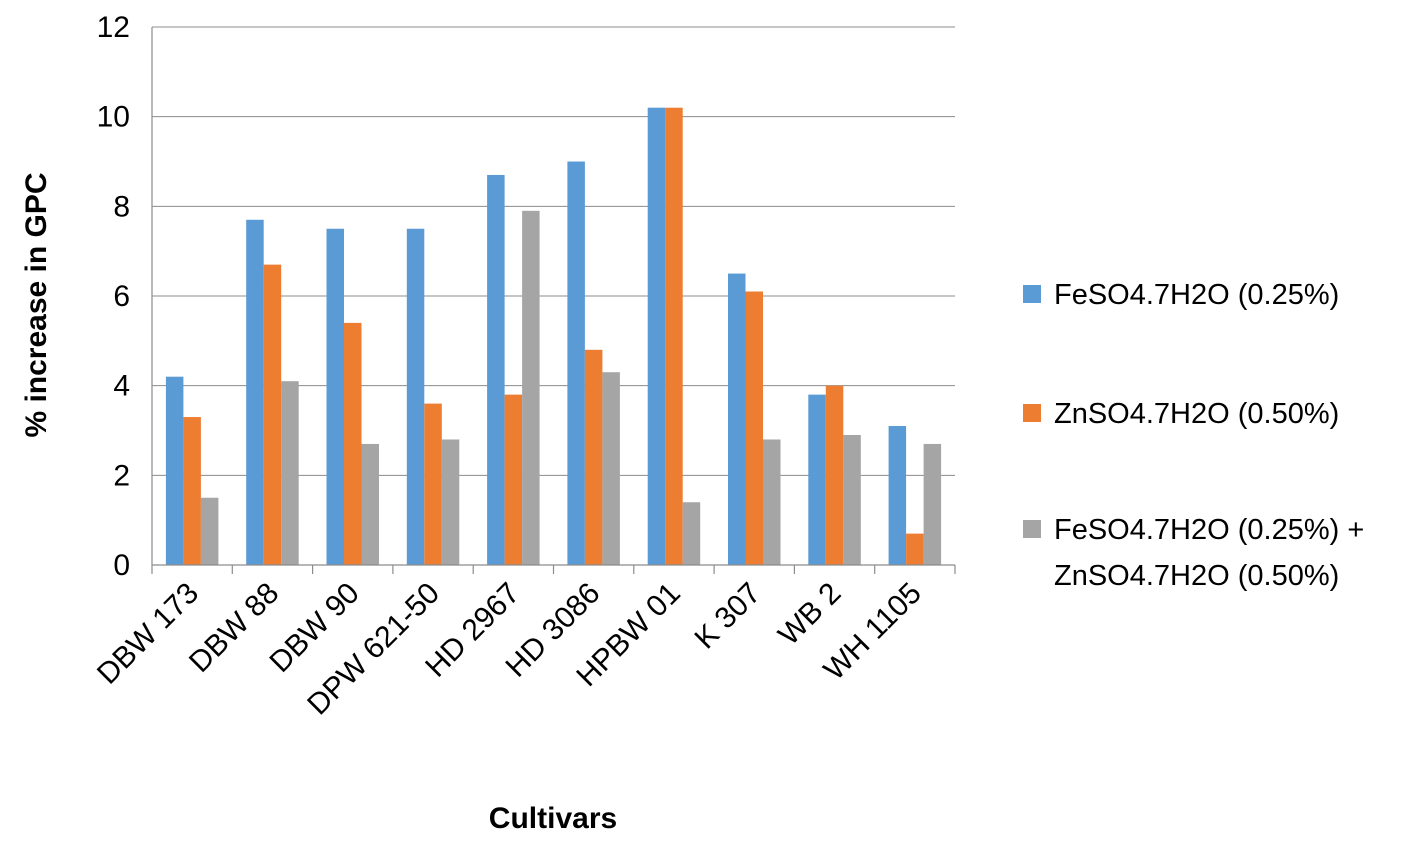 The image size is (1417, 848). I want to click on x-tick-label: WB 2, so click(809, 614).